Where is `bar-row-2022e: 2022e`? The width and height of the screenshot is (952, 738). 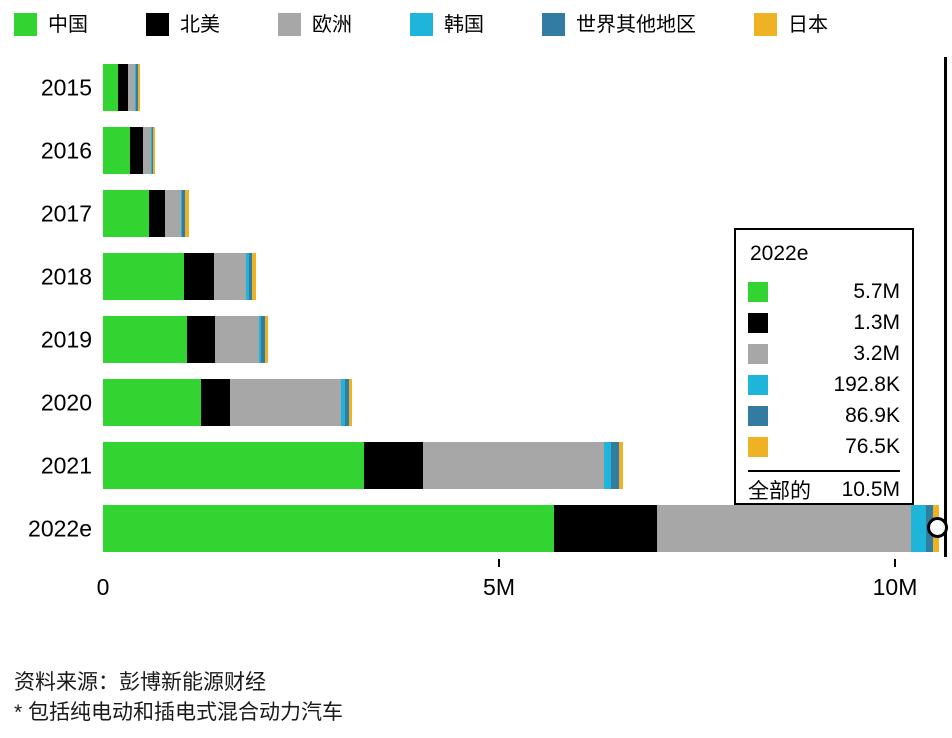 bar-row-2022e: 2022e is located at coordinates (476, 528).